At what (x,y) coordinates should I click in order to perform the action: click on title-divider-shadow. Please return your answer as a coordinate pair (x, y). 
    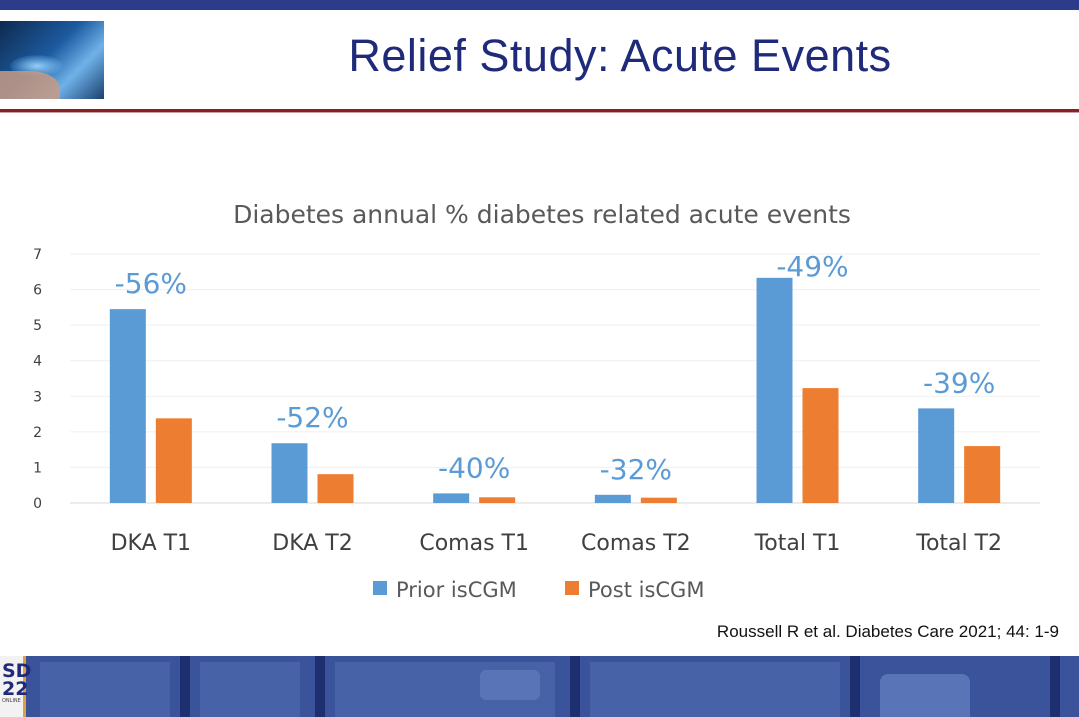
    Looking at the image, I should click on (539, 112).